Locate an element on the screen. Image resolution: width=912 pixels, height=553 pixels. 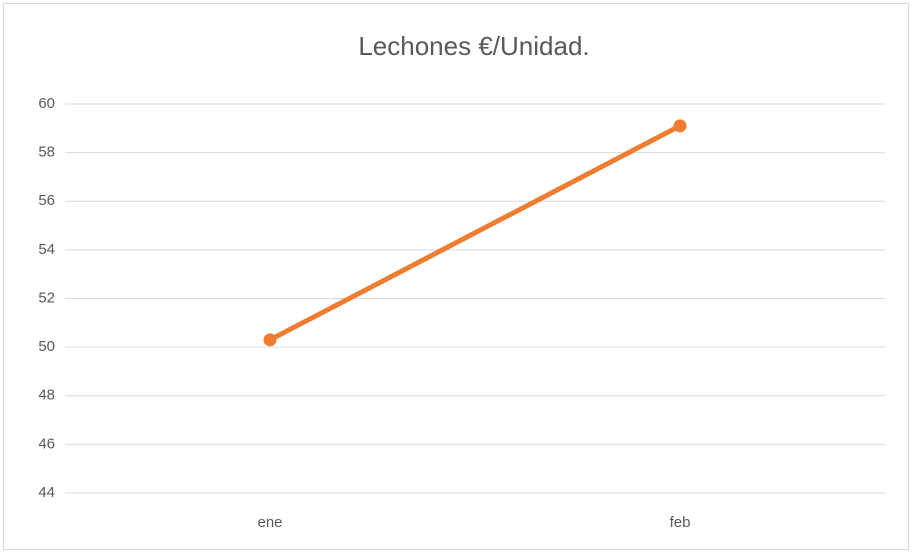
y-tick-label: 60 is located at coordinates (46, 103).